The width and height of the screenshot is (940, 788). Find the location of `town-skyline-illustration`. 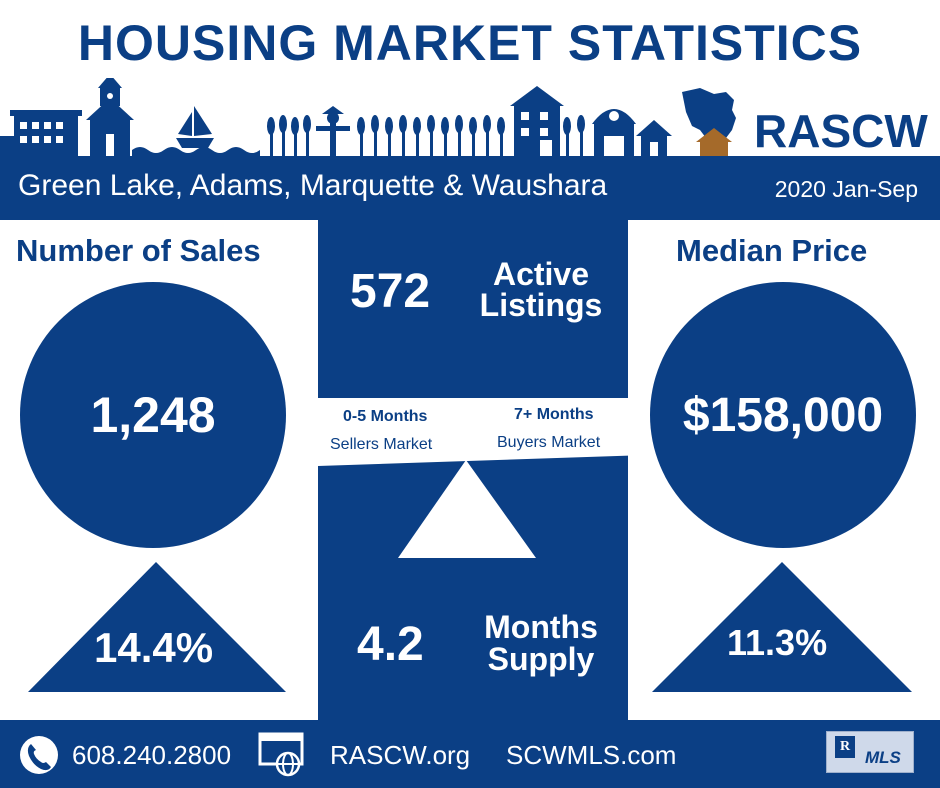

town-skyline-illustration is located at coordinates (368, 118).